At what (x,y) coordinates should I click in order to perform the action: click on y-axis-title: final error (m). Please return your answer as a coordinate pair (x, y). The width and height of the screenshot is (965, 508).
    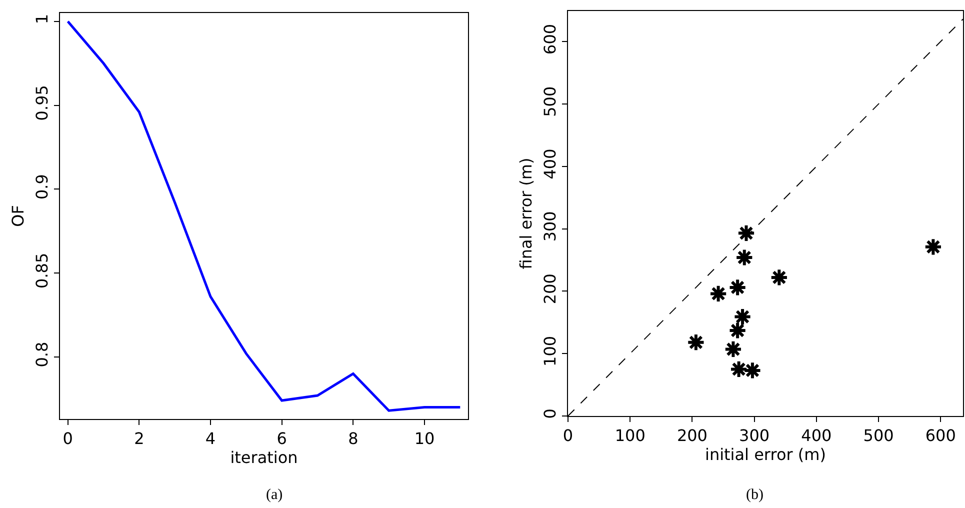
    Looking at the image, I should click on (526, 214).